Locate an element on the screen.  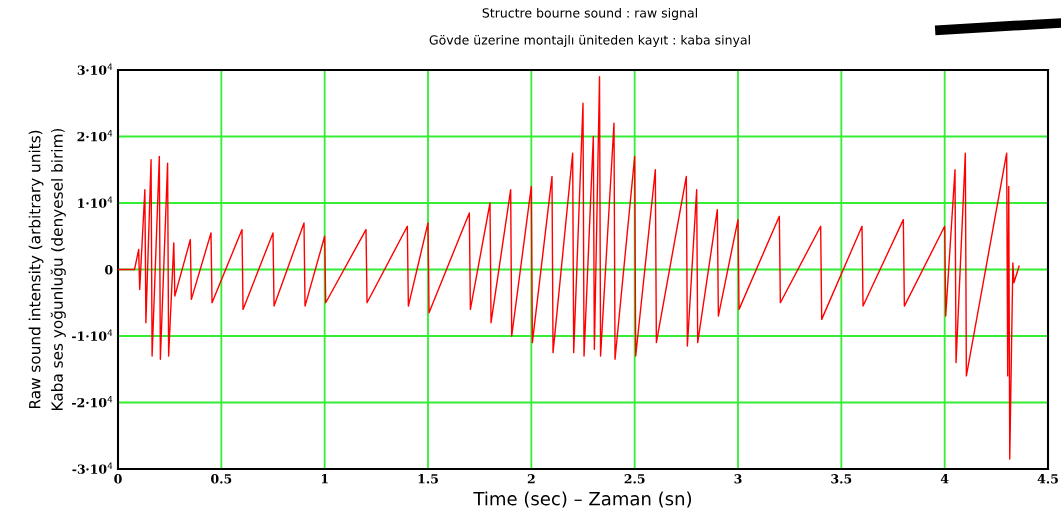
x-tick-label: 3.5 is located at coordinates (841, 479).